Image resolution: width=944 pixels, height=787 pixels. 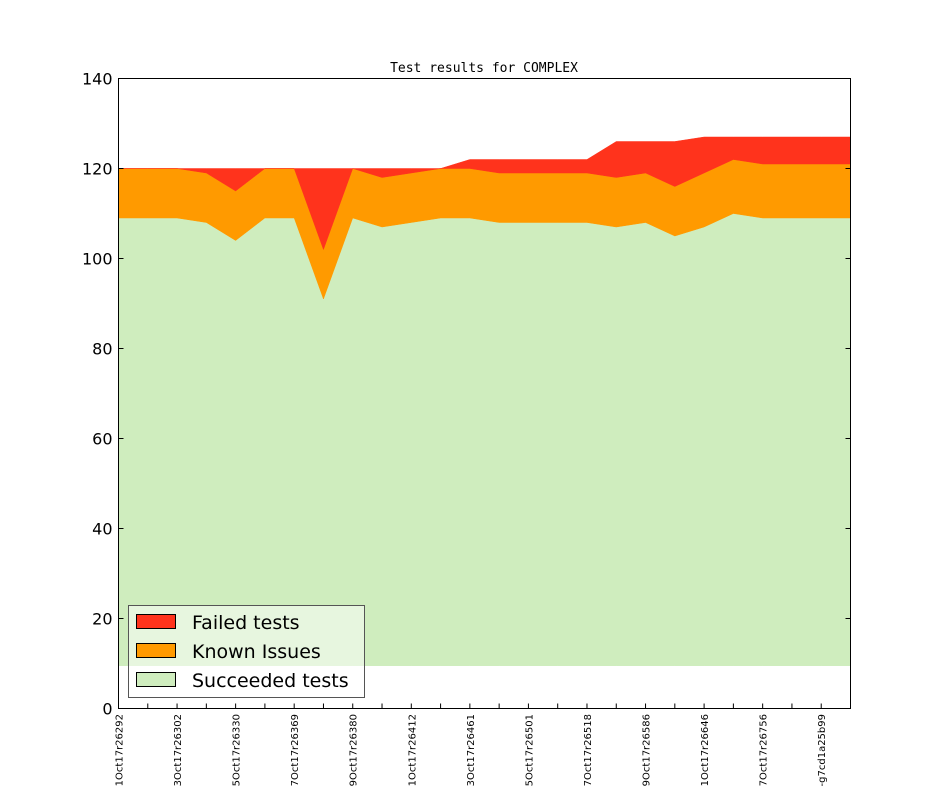 What do you see at coordinates (822, 750) in the screenshot?
I see `x-tick-label: -g7cd1a25b99` at bounding box center [822, 750].